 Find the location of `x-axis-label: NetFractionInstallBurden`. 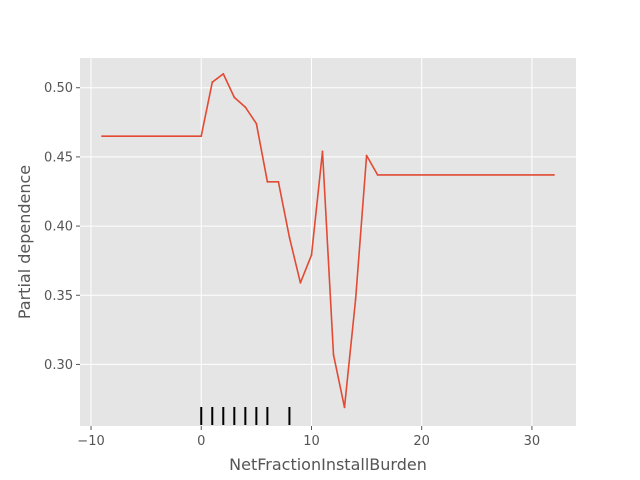

x-axis-label: NetFractionInstallBurden is located at coordinates (328, 464).